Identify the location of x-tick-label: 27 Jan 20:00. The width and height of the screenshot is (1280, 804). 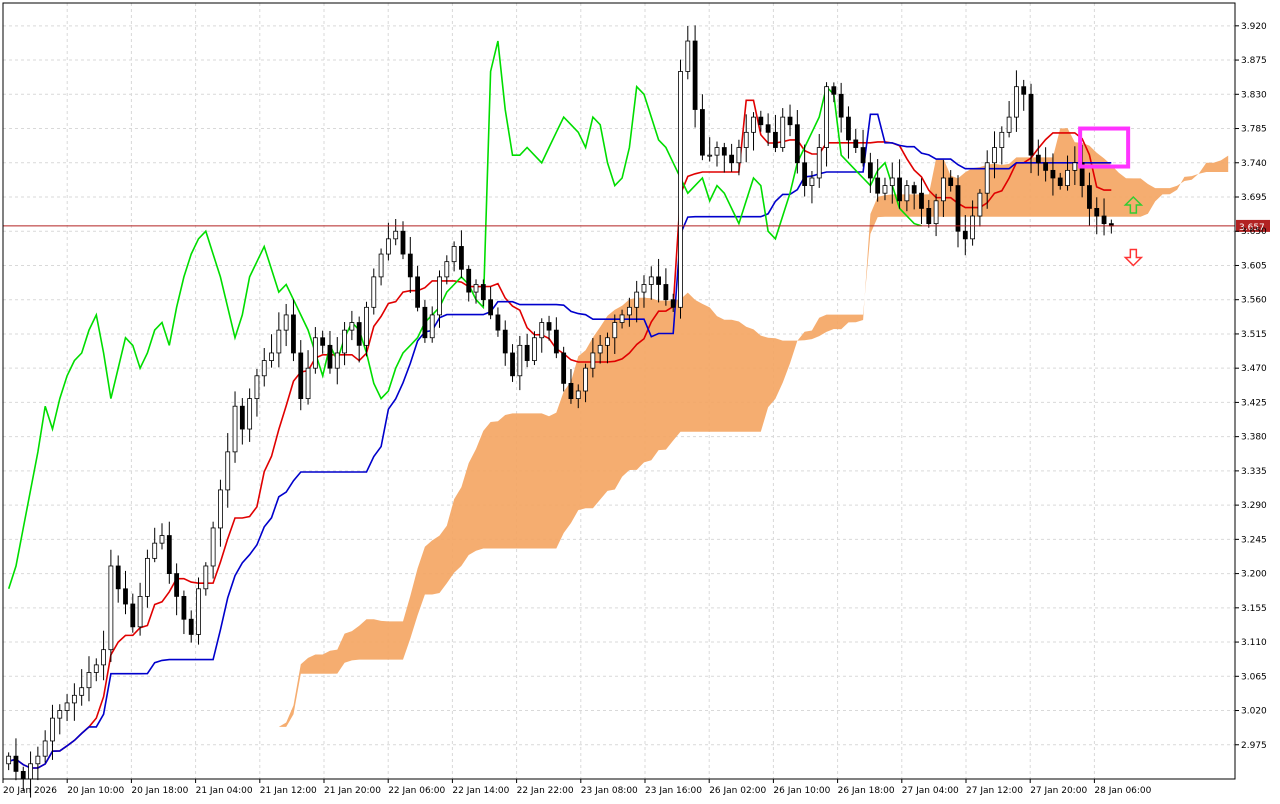
(1058, 791).